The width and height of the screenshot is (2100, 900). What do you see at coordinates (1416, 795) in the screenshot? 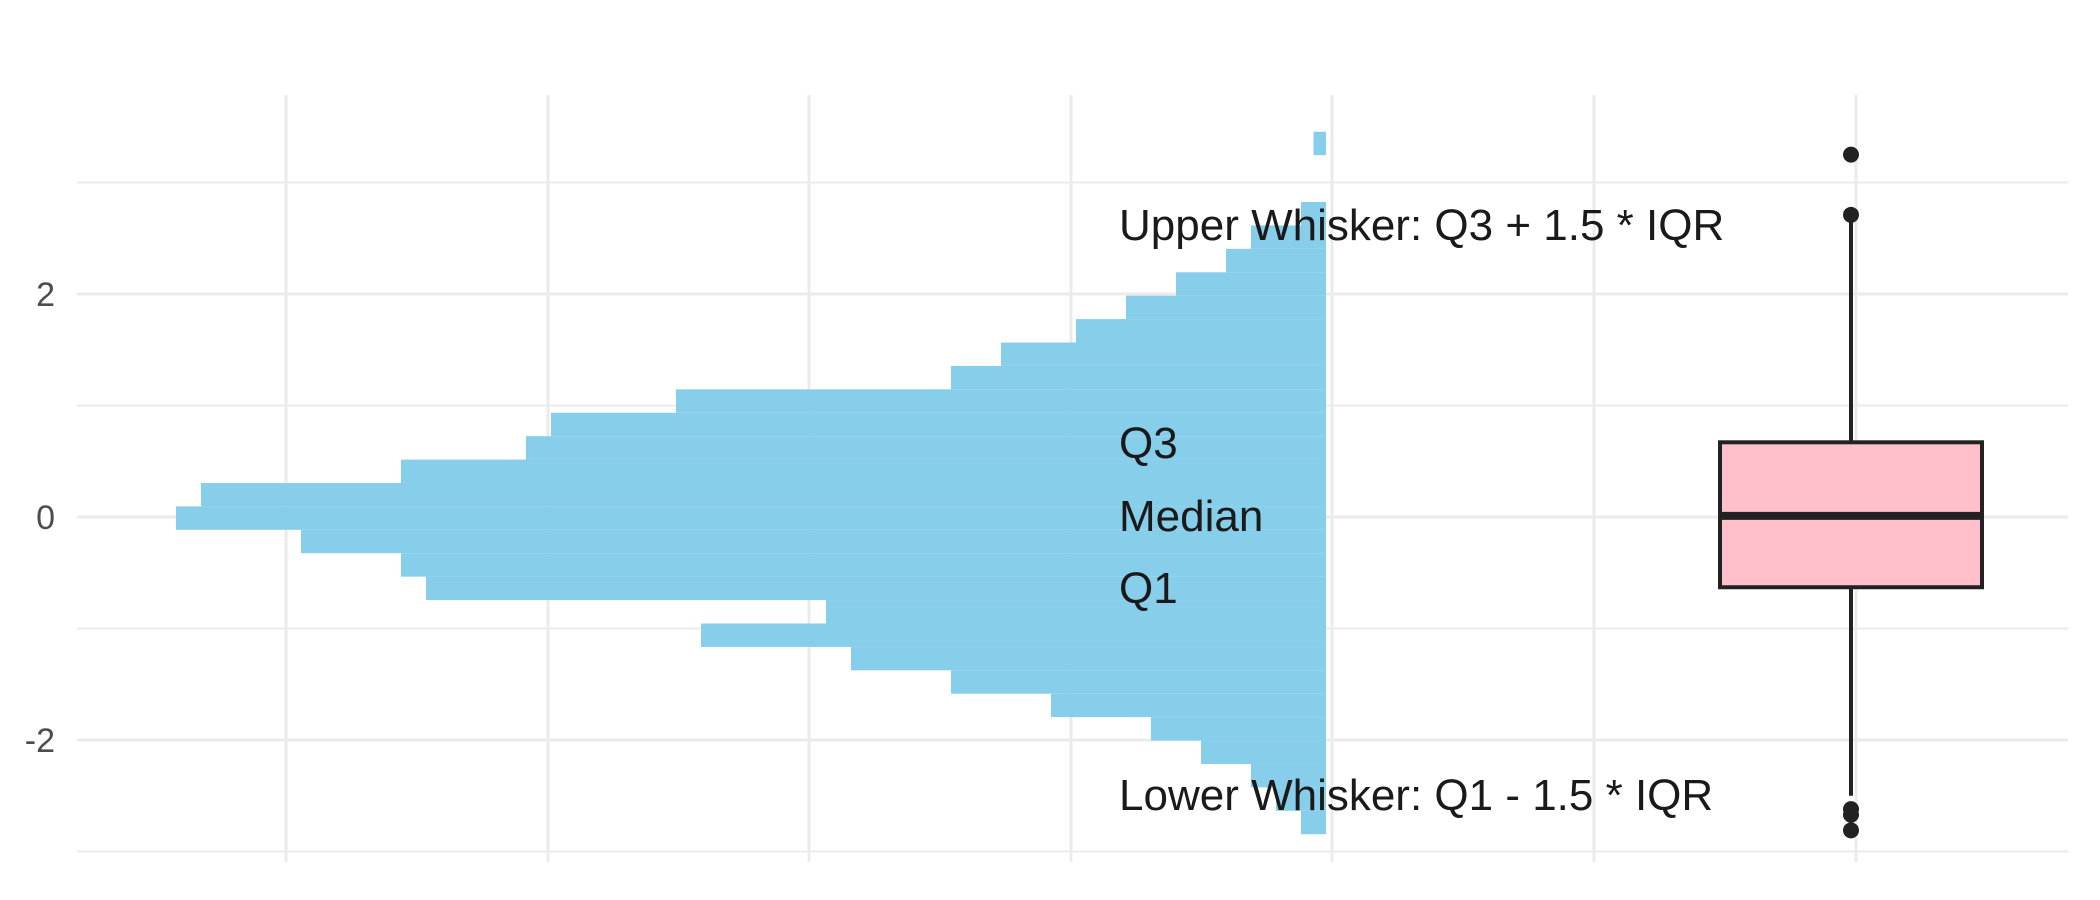
I see `annotation-lower-whisker: Lower Whisker: Q1 - 1.5 * IQR` at bounding box center [1416, 795].